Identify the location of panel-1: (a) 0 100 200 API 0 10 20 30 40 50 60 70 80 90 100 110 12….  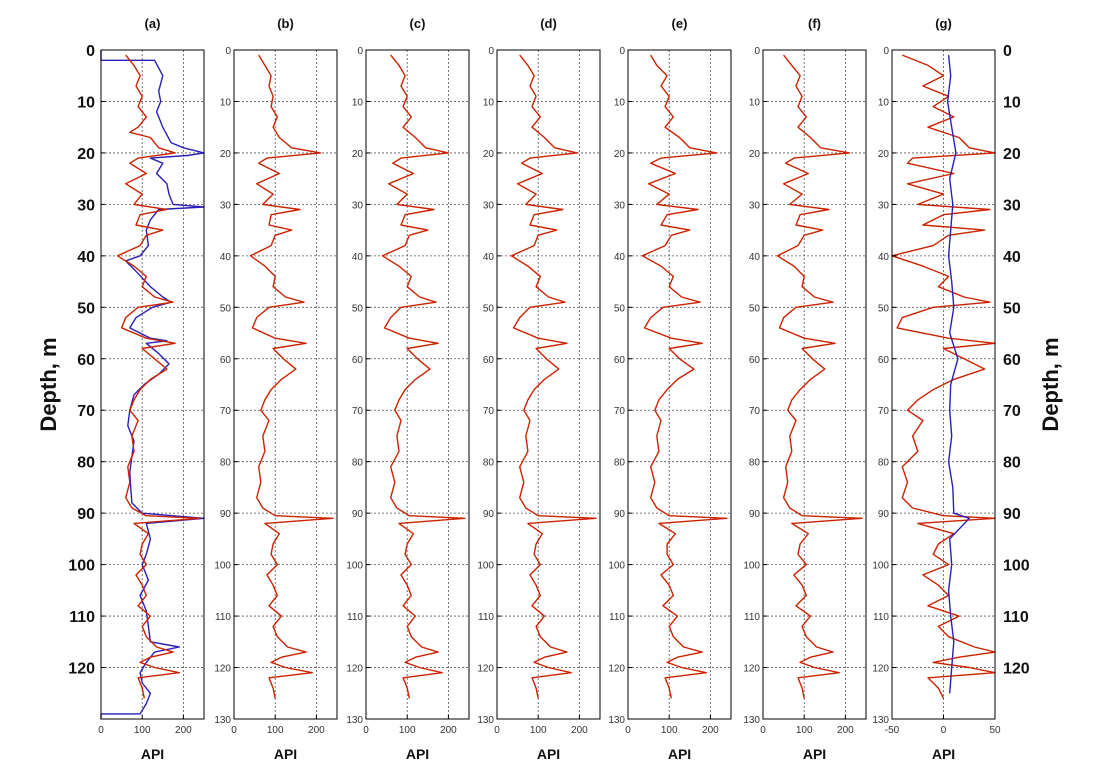
(120, 389).